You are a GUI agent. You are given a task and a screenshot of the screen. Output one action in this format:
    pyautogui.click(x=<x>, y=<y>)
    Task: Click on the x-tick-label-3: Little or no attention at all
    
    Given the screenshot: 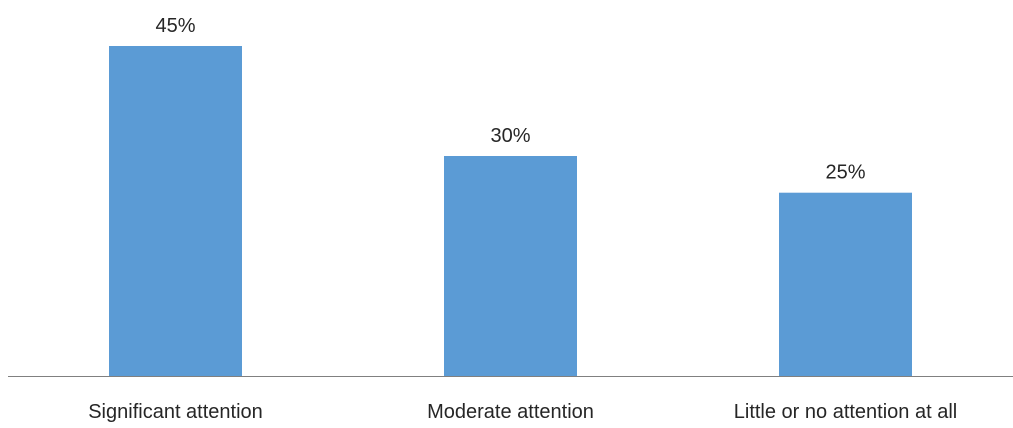 What is the action you would take?
    pyautogui.click(x=845, y=412)
    